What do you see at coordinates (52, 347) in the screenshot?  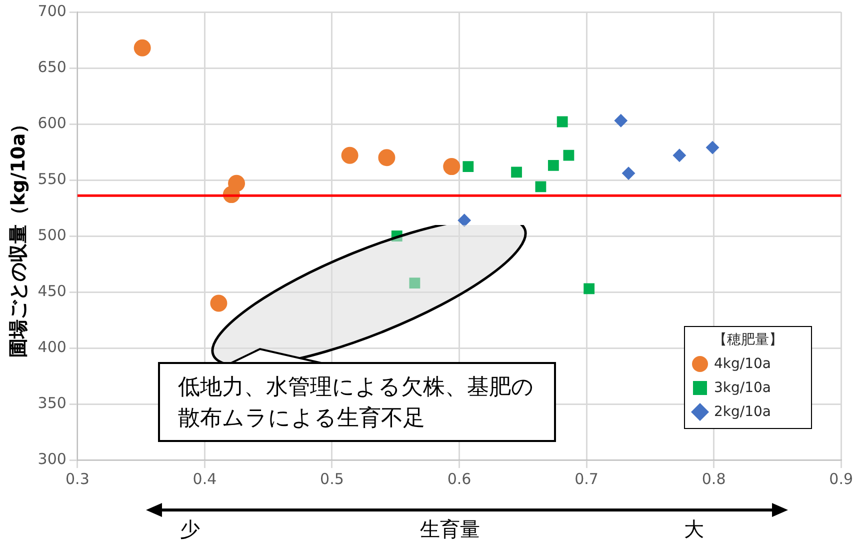 I see `y-tick-label: 400` at bounding box center [52, 347].